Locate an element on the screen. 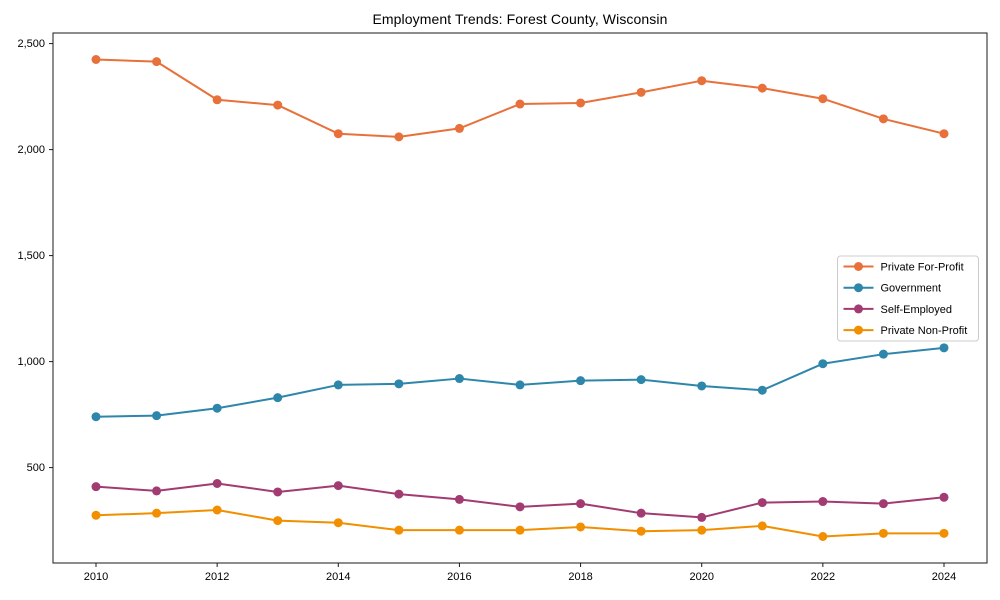  series-self-employed is located at coordinates (520, 500).